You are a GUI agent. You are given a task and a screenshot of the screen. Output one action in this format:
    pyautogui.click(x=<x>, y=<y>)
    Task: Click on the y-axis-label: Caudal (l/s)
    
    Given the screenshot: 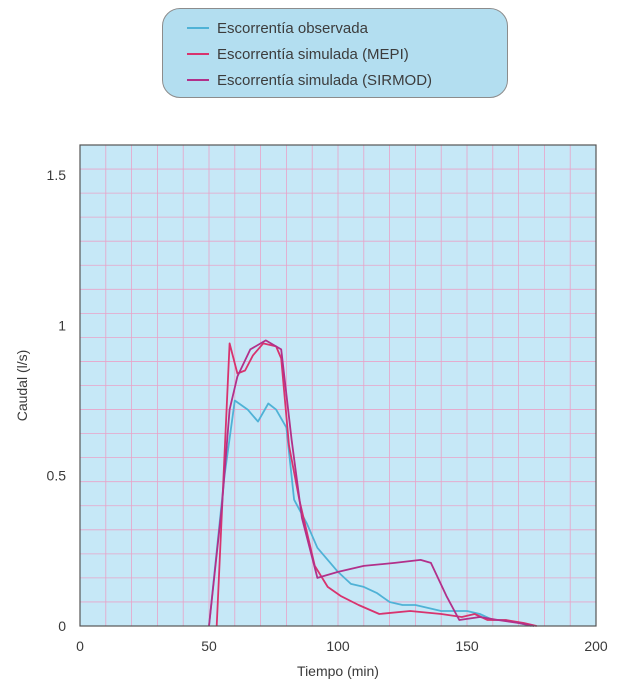 What is the action you would take?
    pyautogui.click(x=22, y=386)
    